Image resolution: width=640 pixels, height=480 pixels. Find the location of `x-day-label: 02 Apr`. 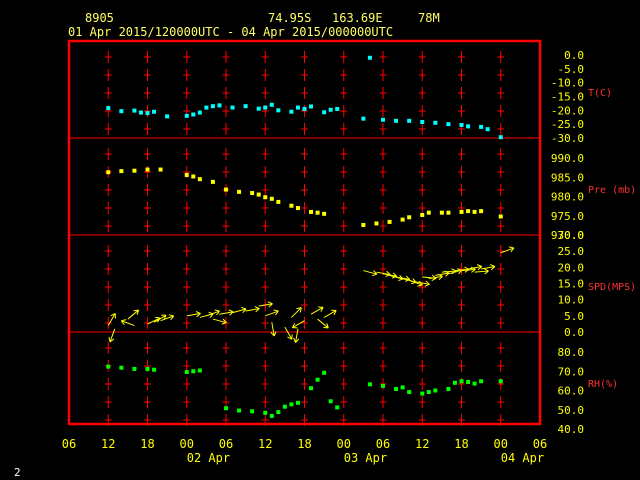

x-day-label: 02 Apr is located at coordinates (208, 458).